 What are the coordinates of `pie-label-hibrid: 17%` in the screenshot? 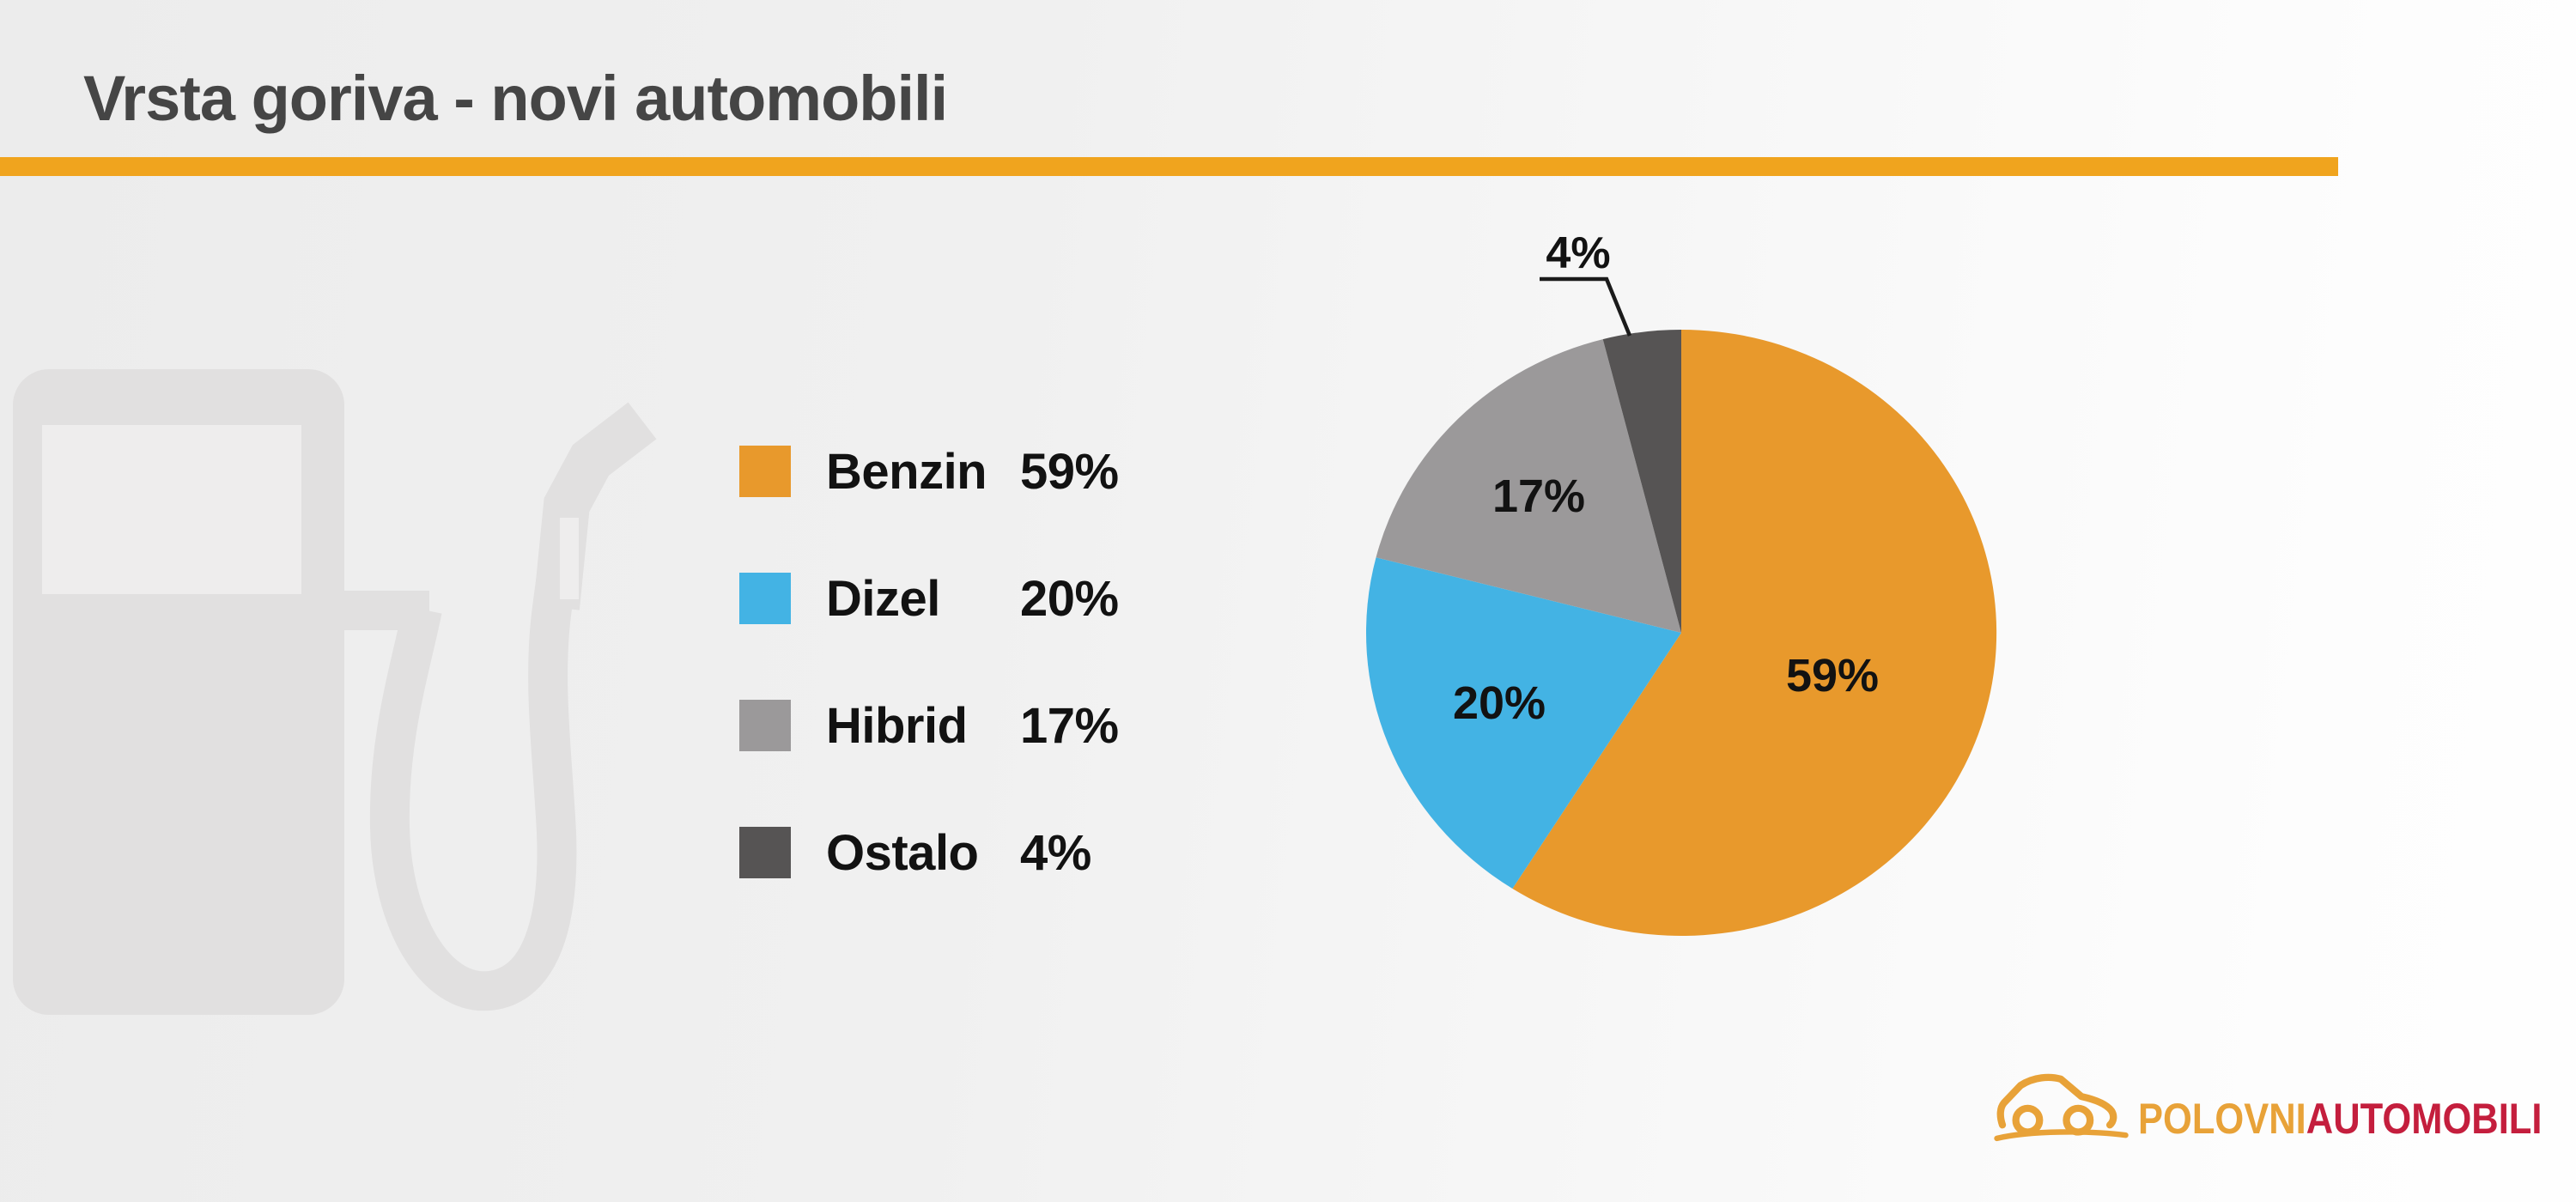 It's located at (1539, 496).